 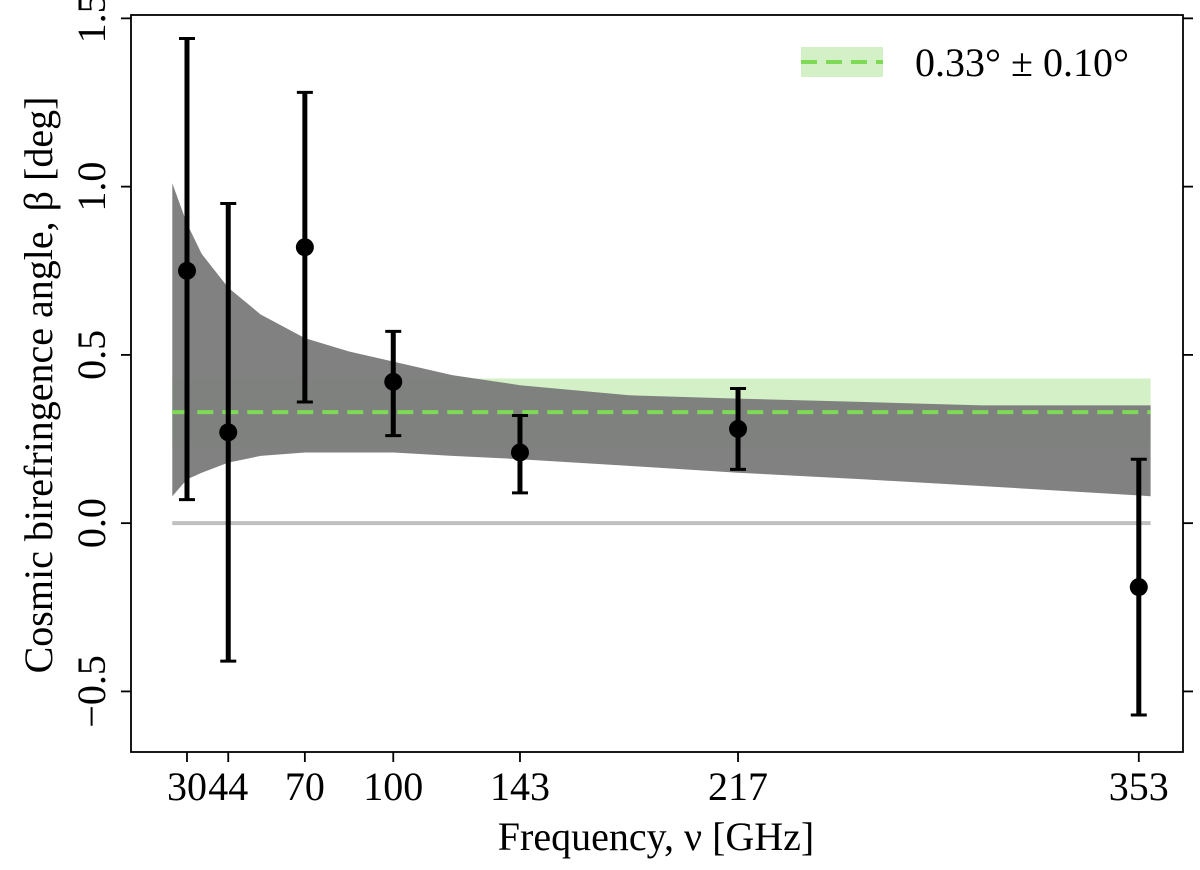 What do you see at coordinates (91, 691) in the screenshot?
I see `y-tick-label: −0.5` at bounding box center [91, 691].